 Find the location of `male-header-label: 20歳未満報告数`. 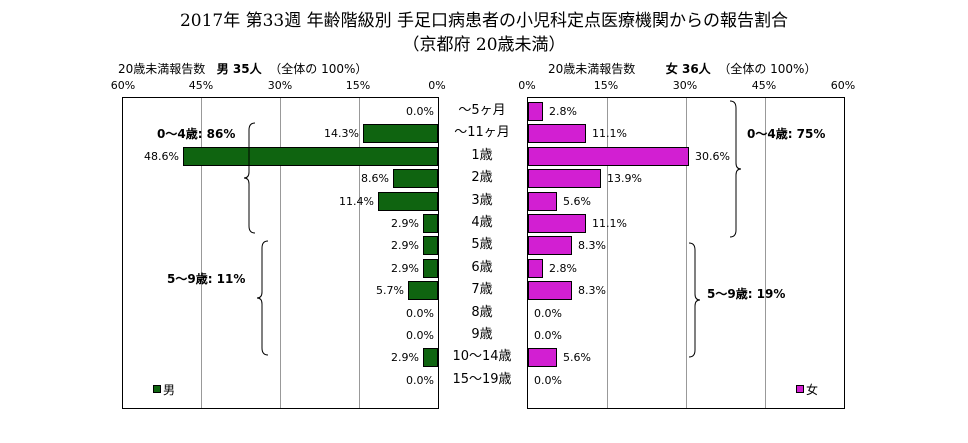

male-header-label: 20歳未満報告数 is located at coordinates (162, 69).